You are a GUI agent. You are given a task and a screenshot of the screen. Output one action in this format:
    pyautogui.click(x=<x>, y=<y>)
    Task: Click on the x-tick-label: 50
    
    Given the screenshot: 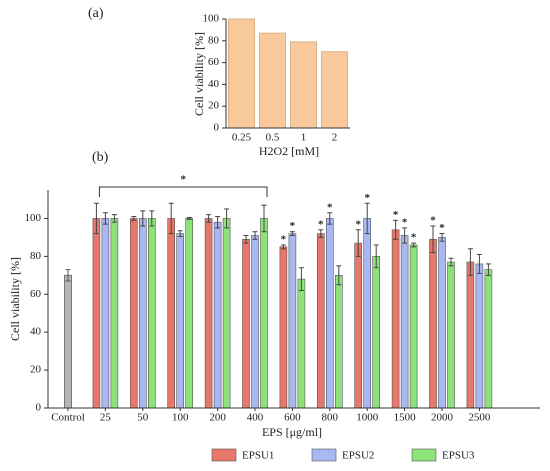 What is the action you would take?
    pyautogui.click(x=143, y=418)
    